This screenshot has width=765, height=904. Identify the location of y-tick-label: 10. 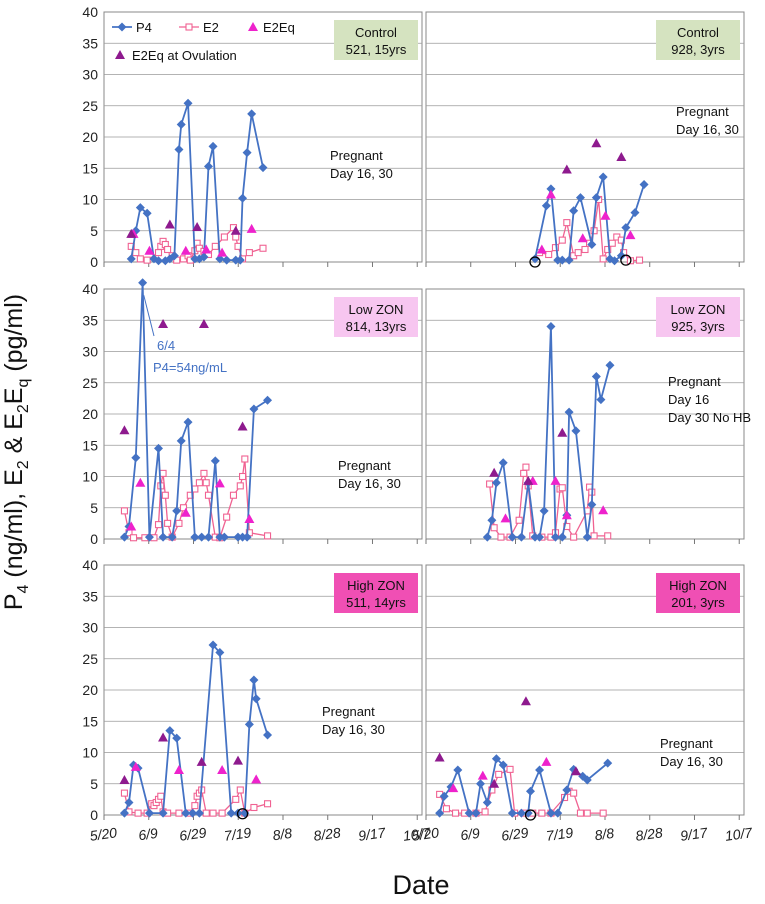
(90, 200).